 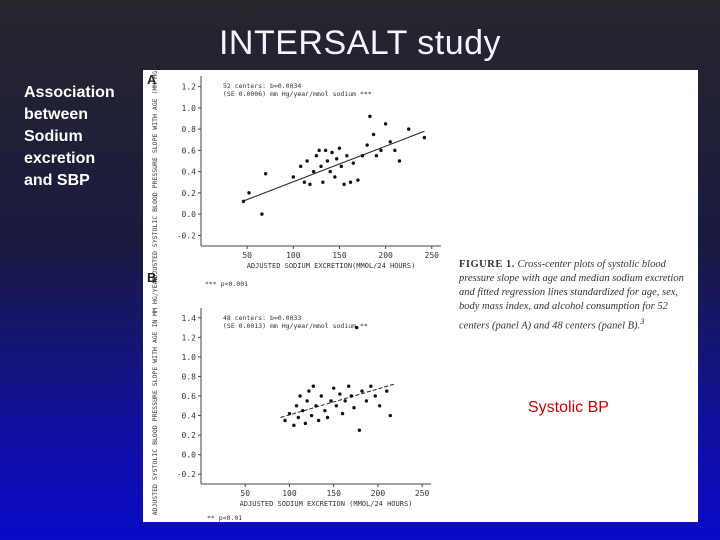 I want to click on legend-line: (SE 0.0013) mm Hg/year/mmol sodium **, so click(x=295, y=326).